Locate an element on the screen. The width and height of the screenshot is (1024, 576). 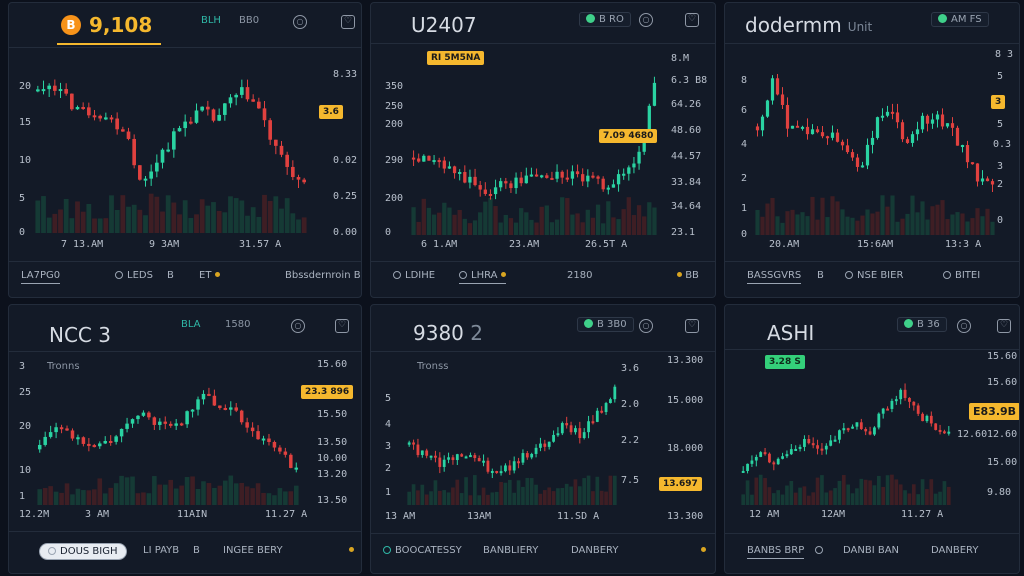
filter-chip: BB is located at coordinates (688, 275).